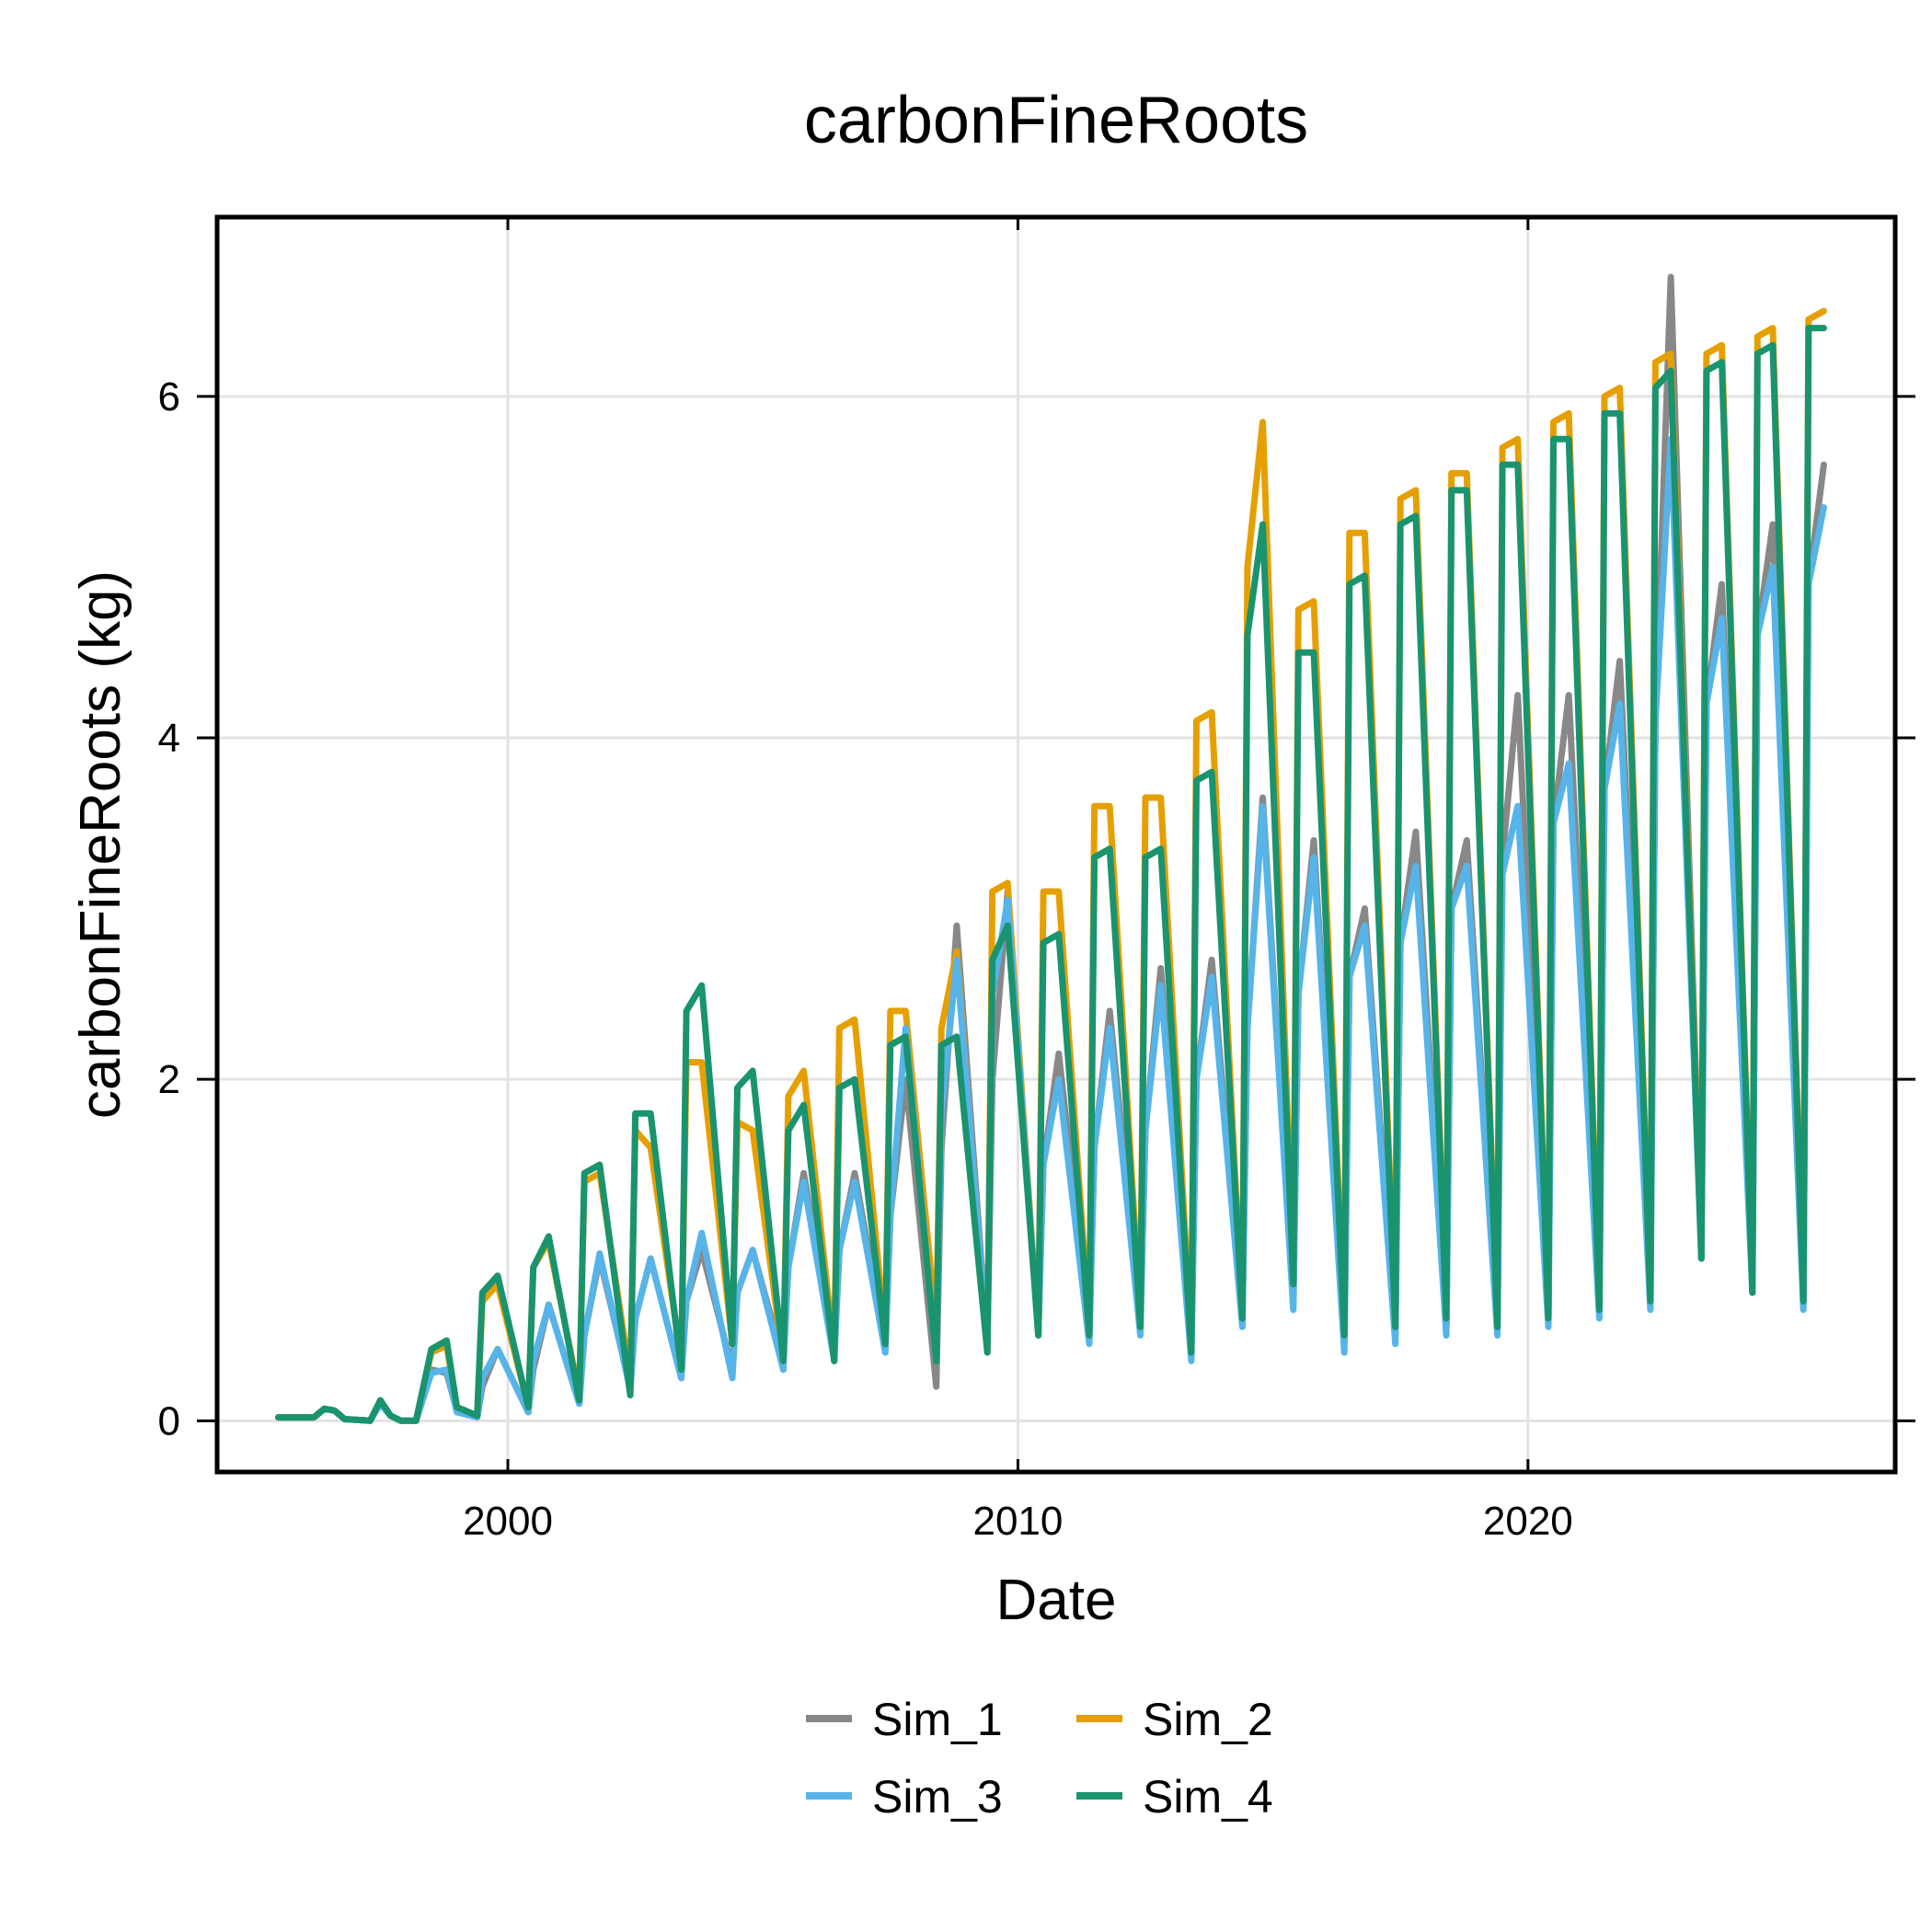 Image resolution: width=1932 pixels, height=1932 pixels. Describe the element at coordinates (1208, 1719) in the screenshot. I see `legend-label-sim-2: Sim_2` at that location.